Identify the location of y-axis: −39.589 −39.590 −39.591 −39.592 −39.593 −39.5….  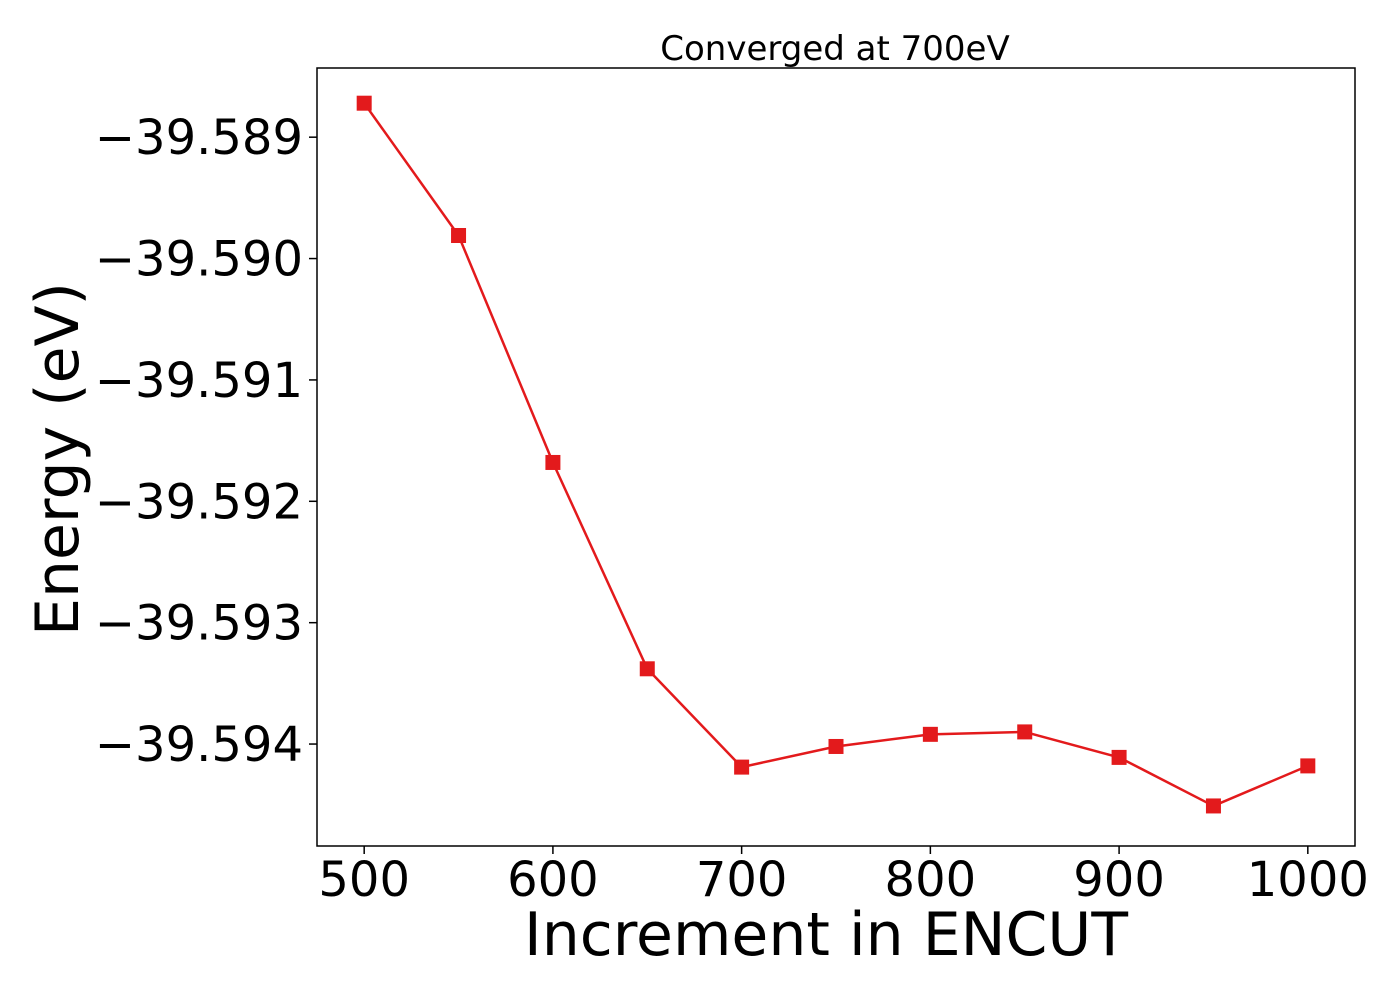
(206, 441).